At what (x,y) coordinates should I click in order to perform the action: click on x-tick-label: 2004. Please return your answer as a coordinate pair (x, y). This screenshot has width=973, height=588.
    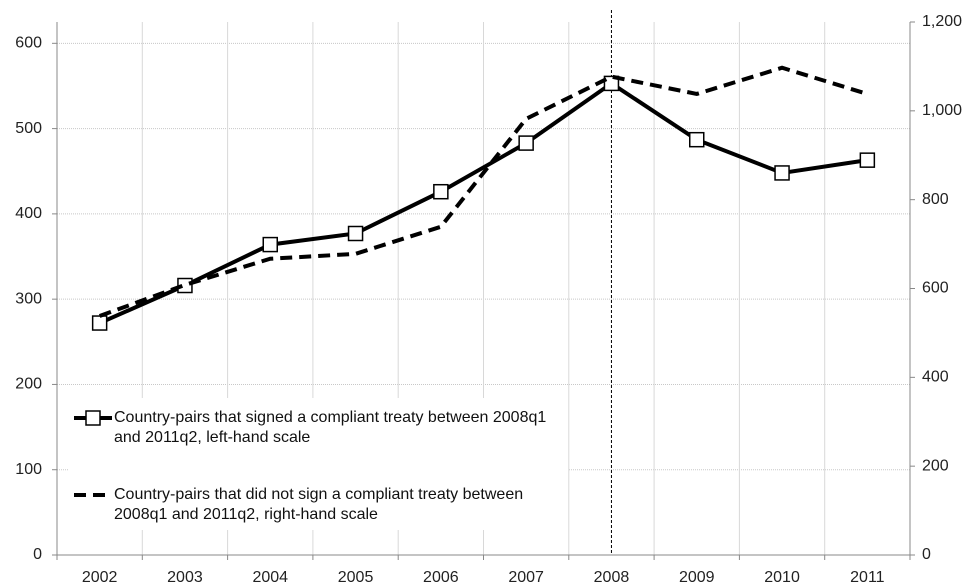
    Looking at the image, I should click on (270, 577).